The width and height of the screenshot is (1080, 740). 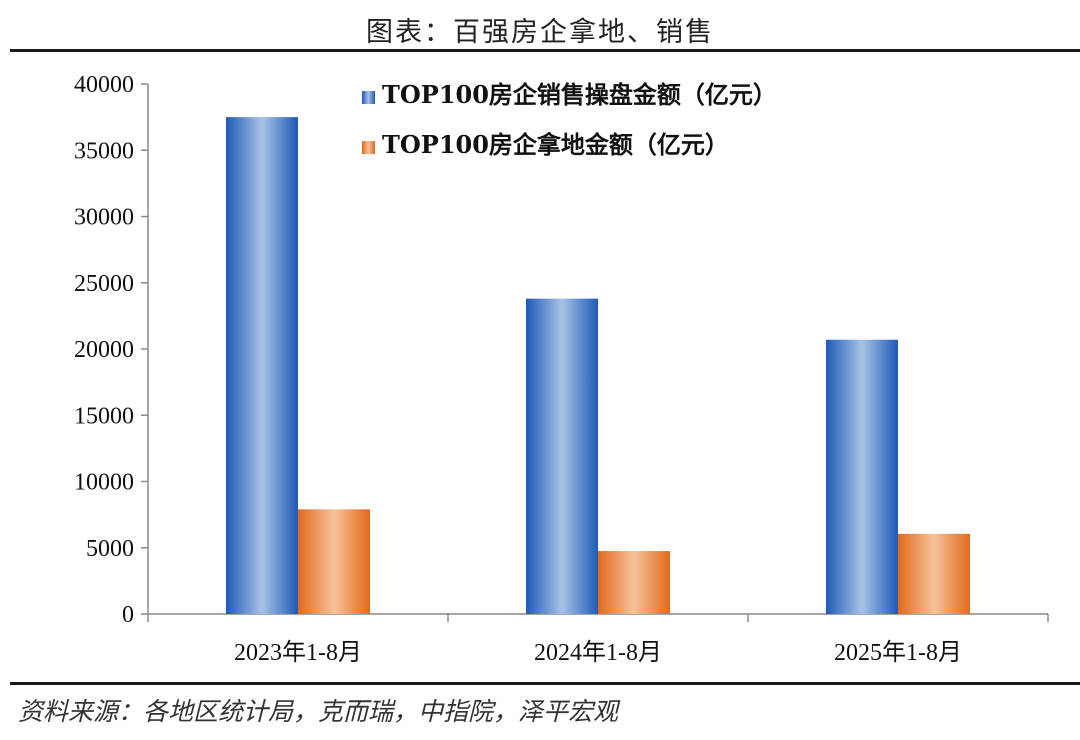 What do you see at coordinates (110, 549) in the screenshot?
I see `y-tick-label: 5000` at bounding box center [110, 549].